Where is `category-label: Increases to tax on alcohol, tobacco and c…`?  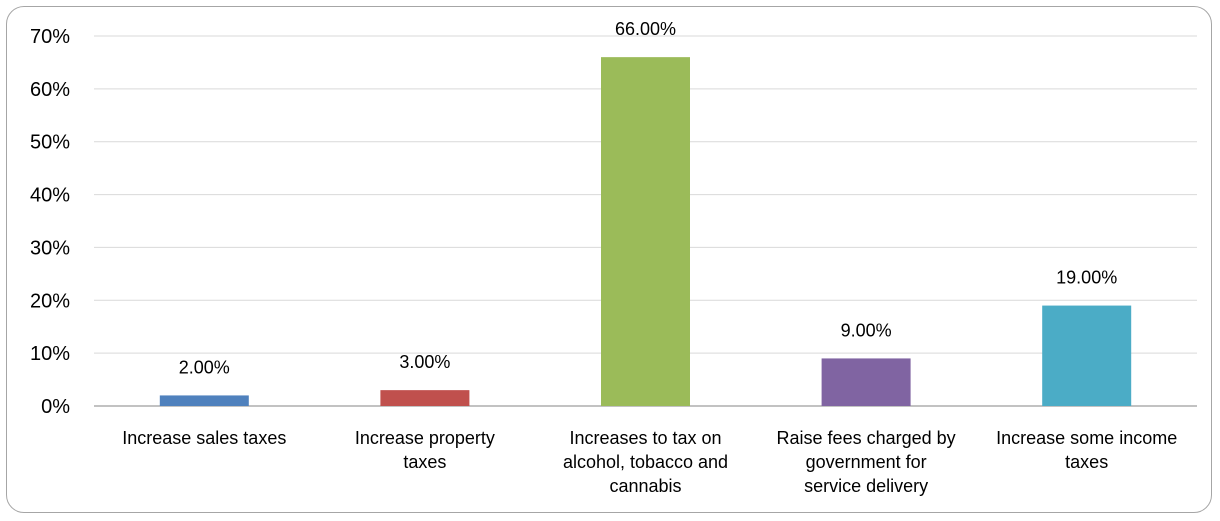
category-label: Increases to tax on alcohol, tobacco and c… is located at coordinates (645, 462).